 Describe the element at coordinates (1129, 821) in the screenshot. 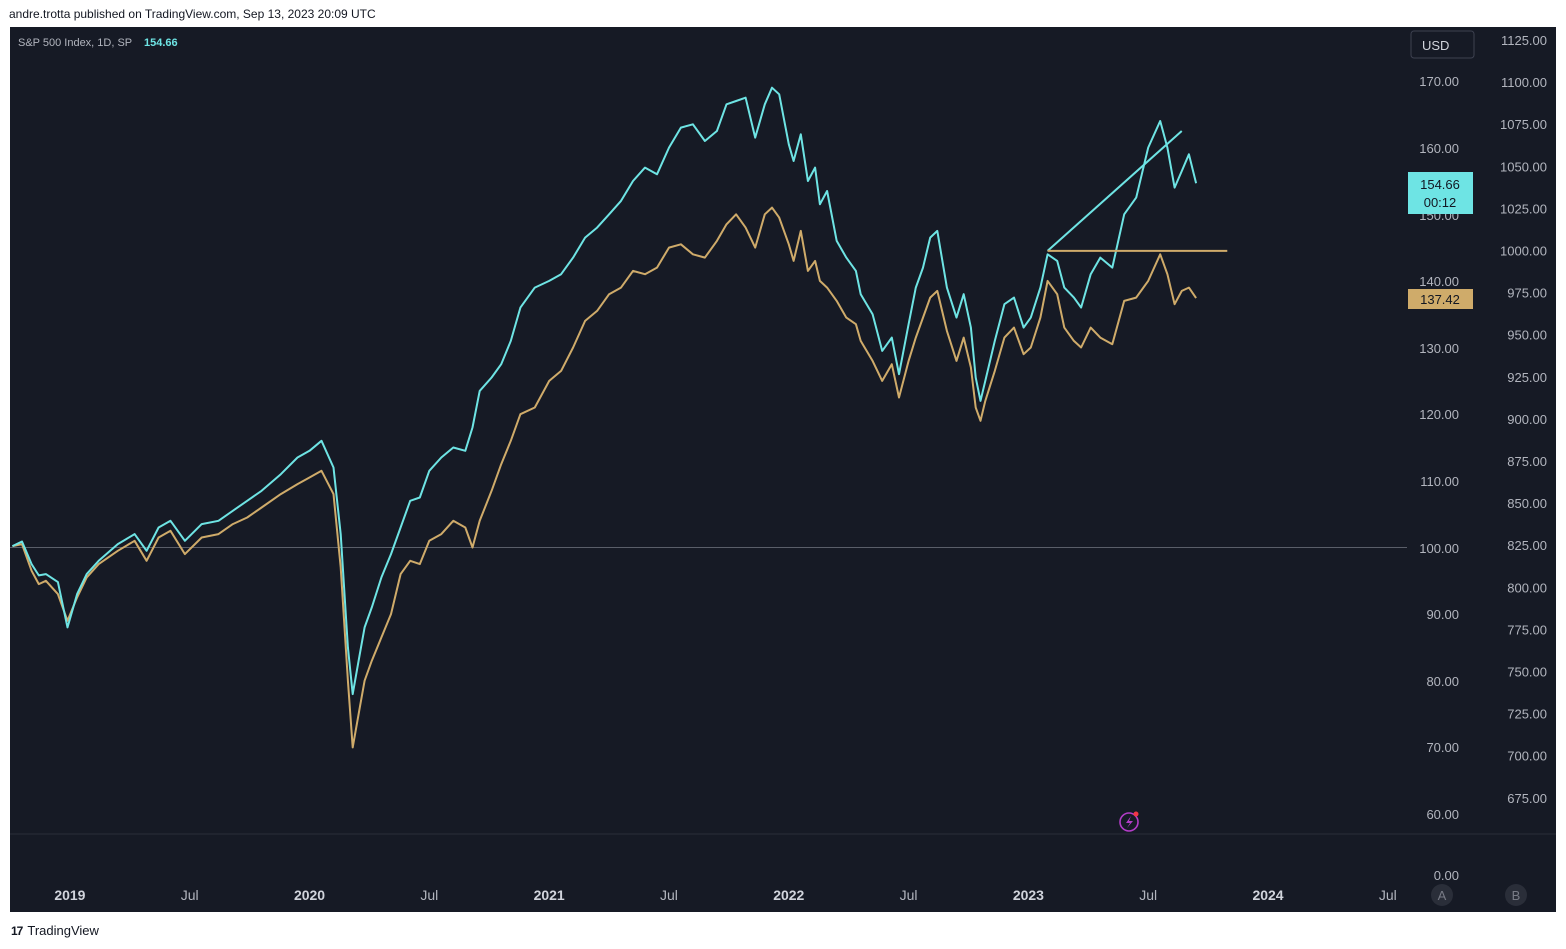

I see `alert-lightning-icon` at that location.